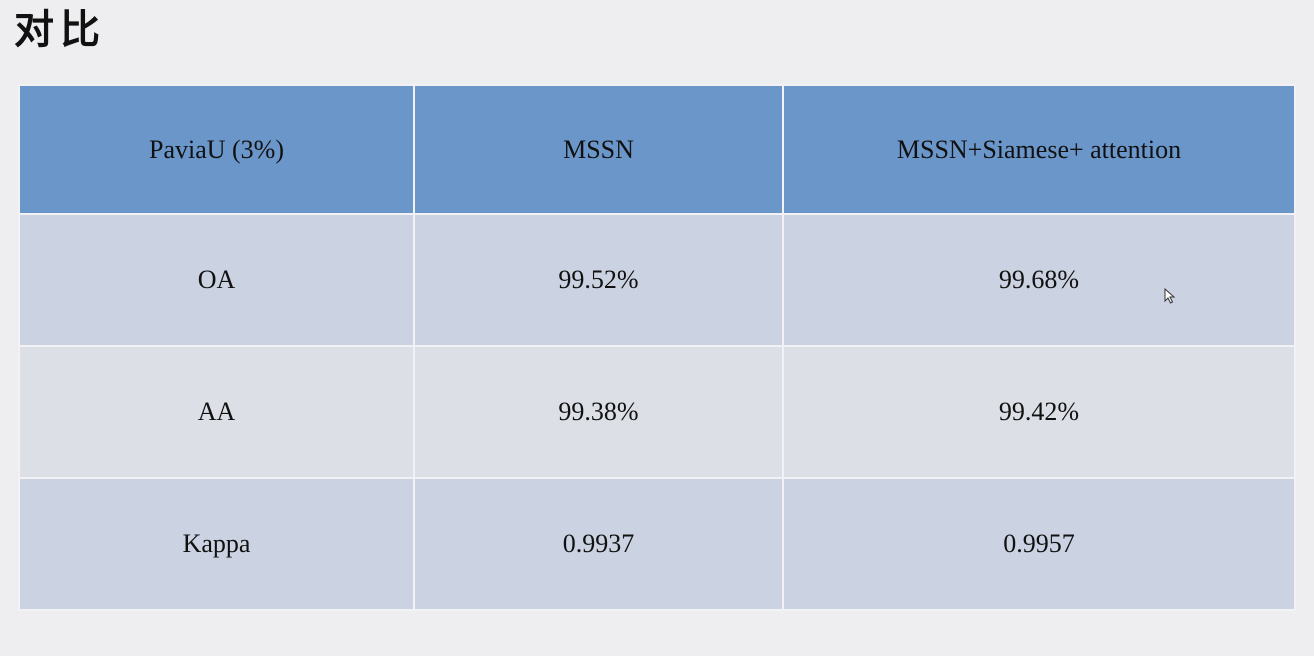 This screenshot has width=1314, height=656. Describe the element at coordinates (1039, 280) in the screenshot. I see `table-cell: 99.68%` at that location.